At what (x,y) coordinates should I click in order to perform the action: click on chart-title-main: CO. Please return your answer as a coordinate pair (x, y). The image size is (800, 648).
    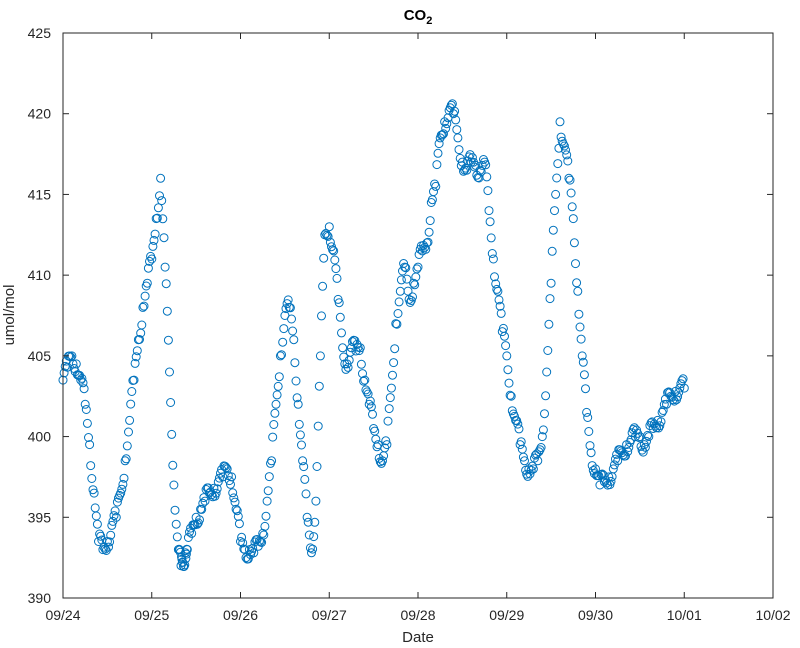
    Looking at the image, I should click on (415, 15).